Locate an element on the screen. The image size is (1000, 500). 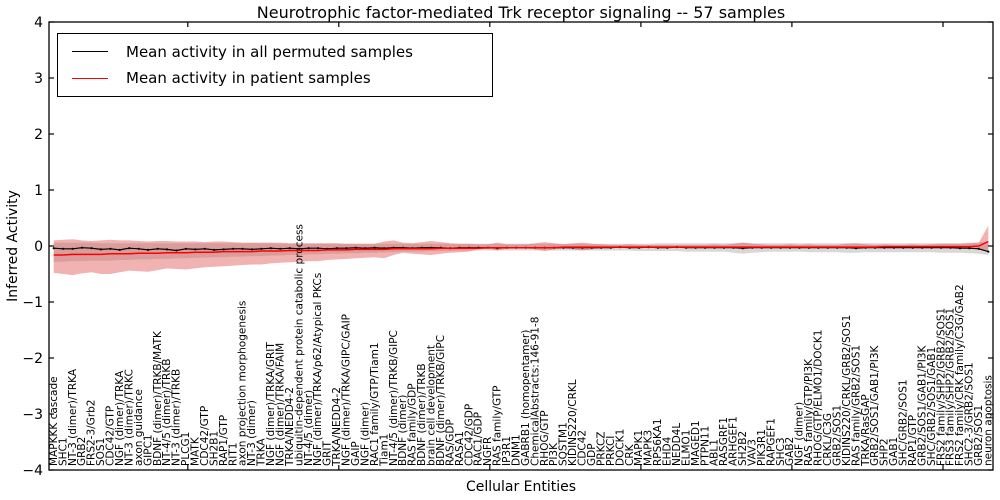
x-tick-label: NT-3 (dimer)/TRKB is located at coordinates (177, 417).